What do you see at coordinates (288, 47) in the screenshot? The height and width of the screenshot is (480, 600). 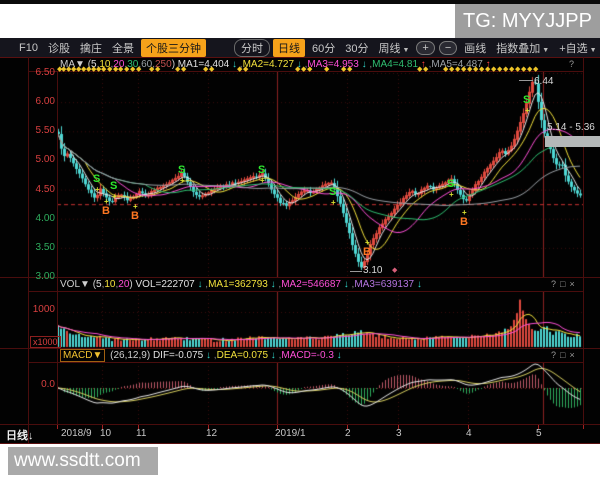 I see `toolbar-daily-button: 日线` at bounding box center [288, 47].